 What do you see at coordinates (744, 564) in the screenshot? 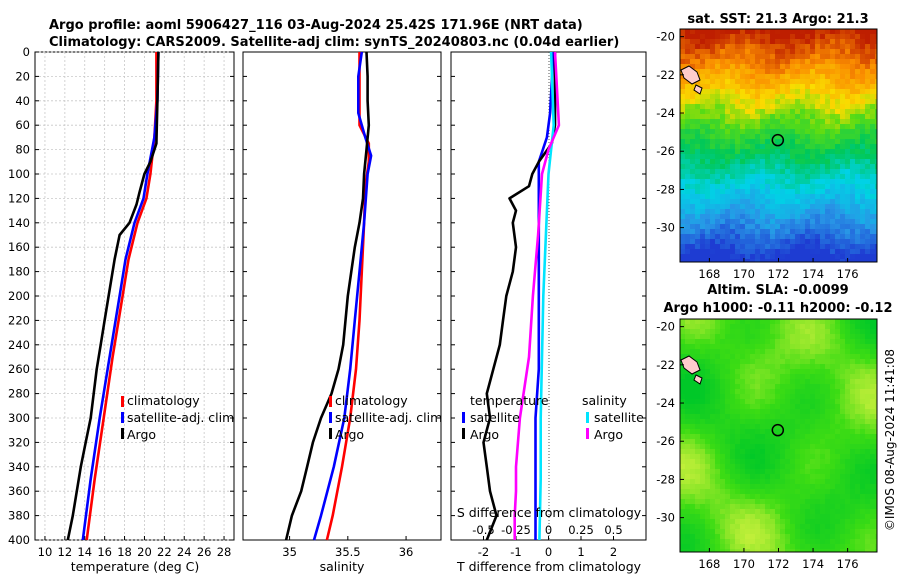
I see `lon-tick-label: 170` at bounding box center [744, 564].